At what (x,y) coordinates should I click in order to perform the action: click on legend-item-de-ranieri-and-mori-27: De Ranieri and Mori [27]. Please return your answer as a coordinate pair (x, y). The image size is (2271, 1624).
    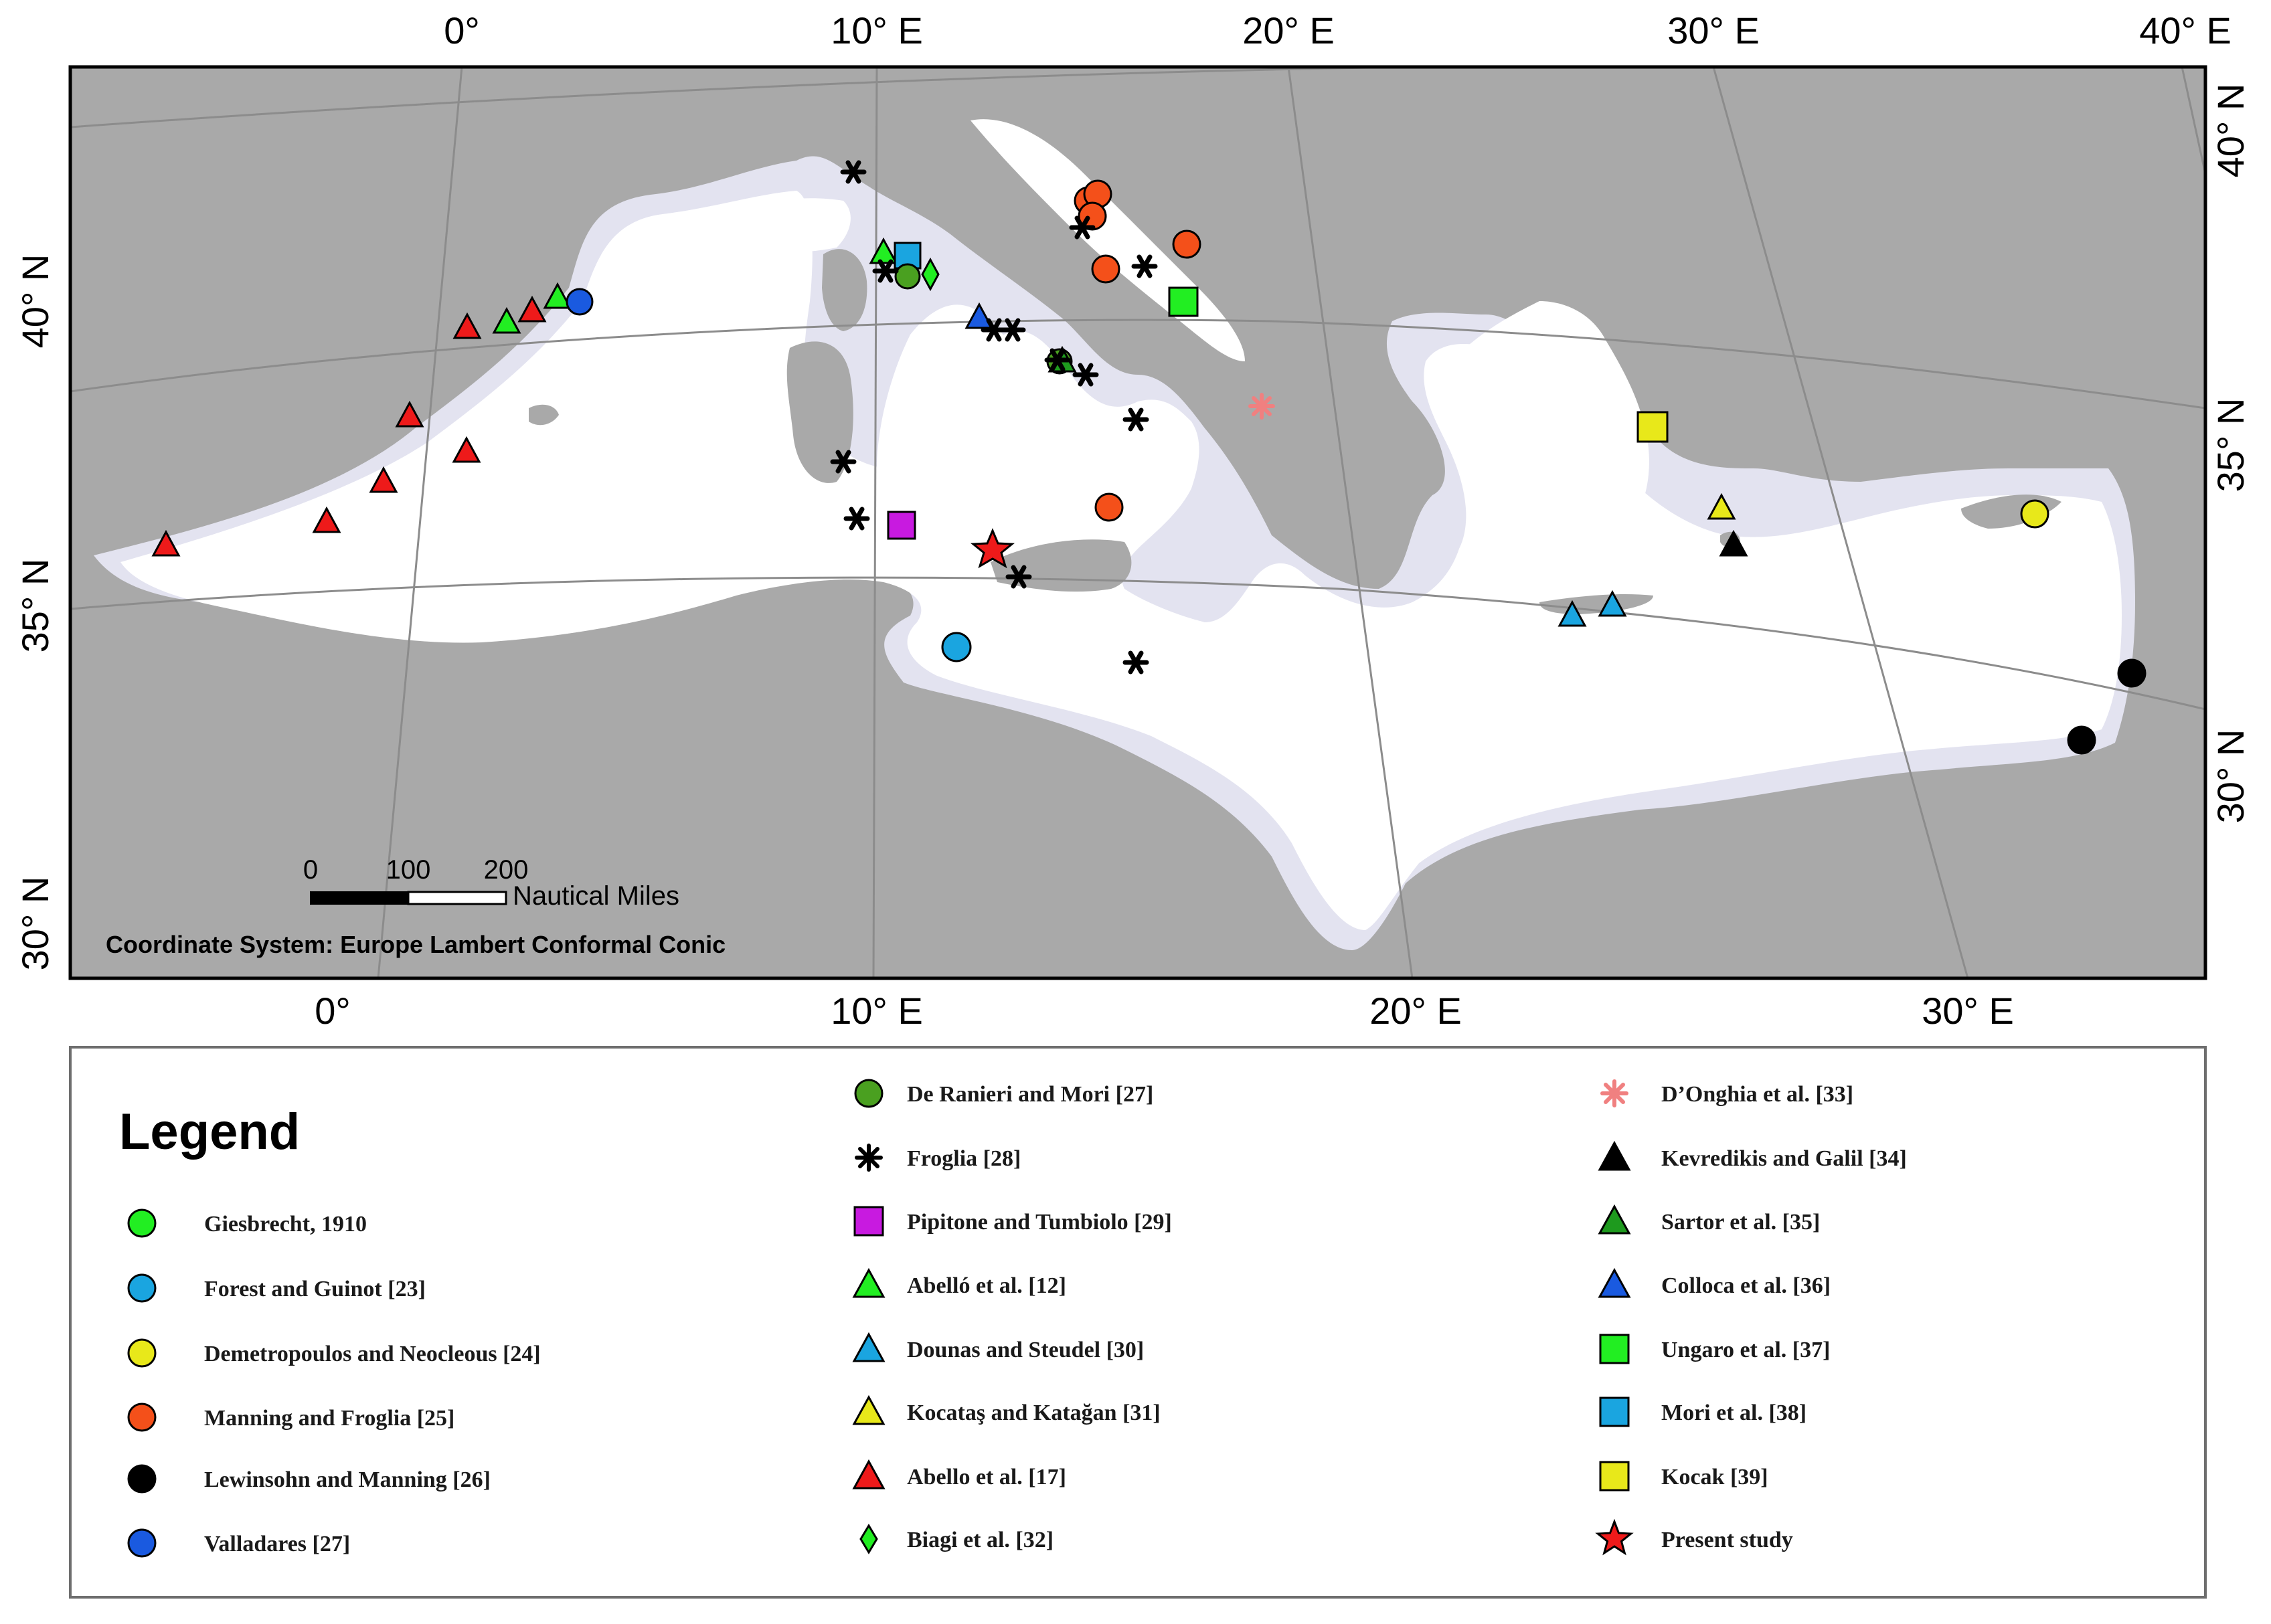
    Looking at the image, I should click on (1003, 1093).